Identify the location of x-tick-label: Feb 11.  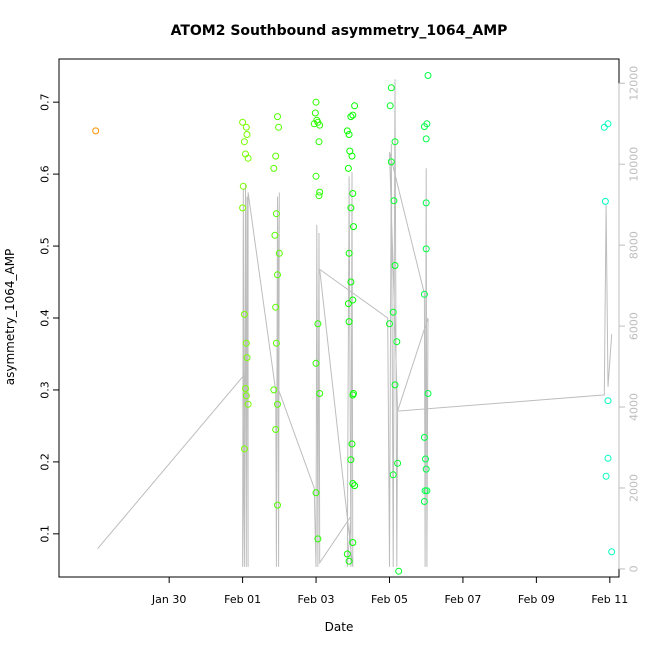
(609, 599).